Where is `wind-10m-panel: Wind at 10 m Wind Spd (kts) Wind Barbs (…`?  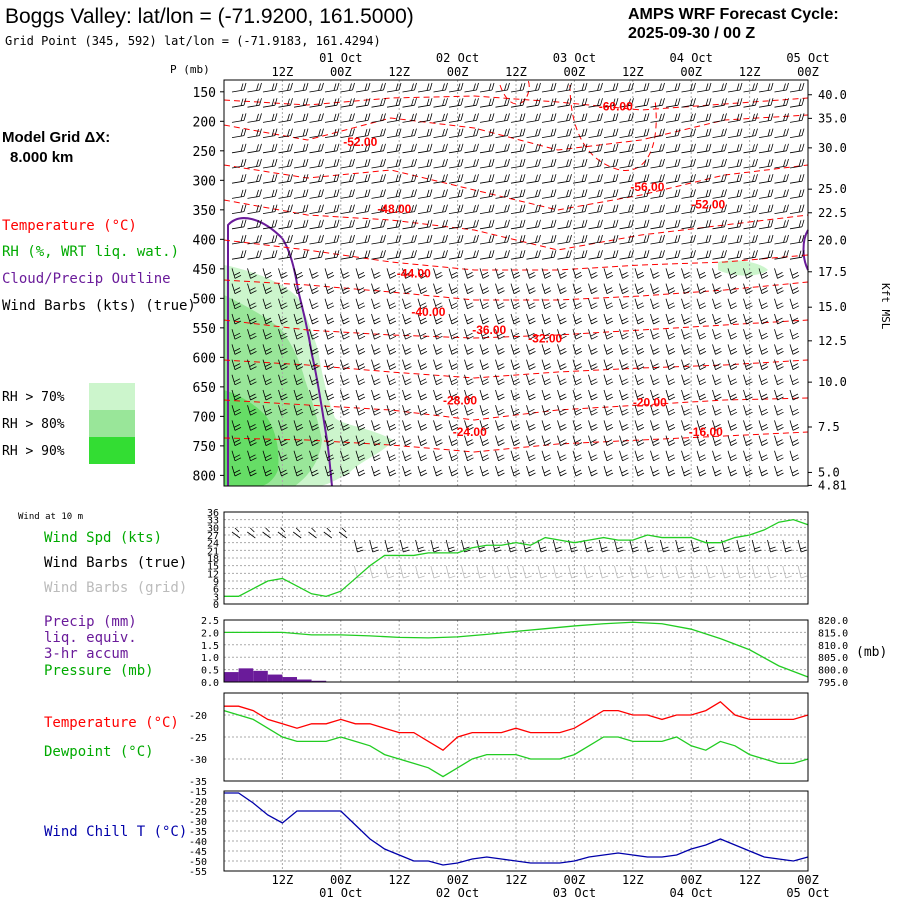
wind-10m-panel: Wind at 10 m Wind Spd (kts) Wind Barbs (… is located at coordinates (413, 559).